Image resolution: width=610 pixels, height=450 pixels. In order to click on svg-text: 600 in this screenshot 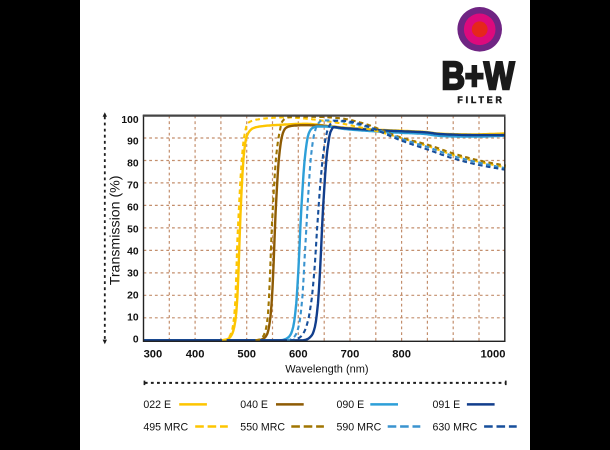, I will do `click(298, 355)`.